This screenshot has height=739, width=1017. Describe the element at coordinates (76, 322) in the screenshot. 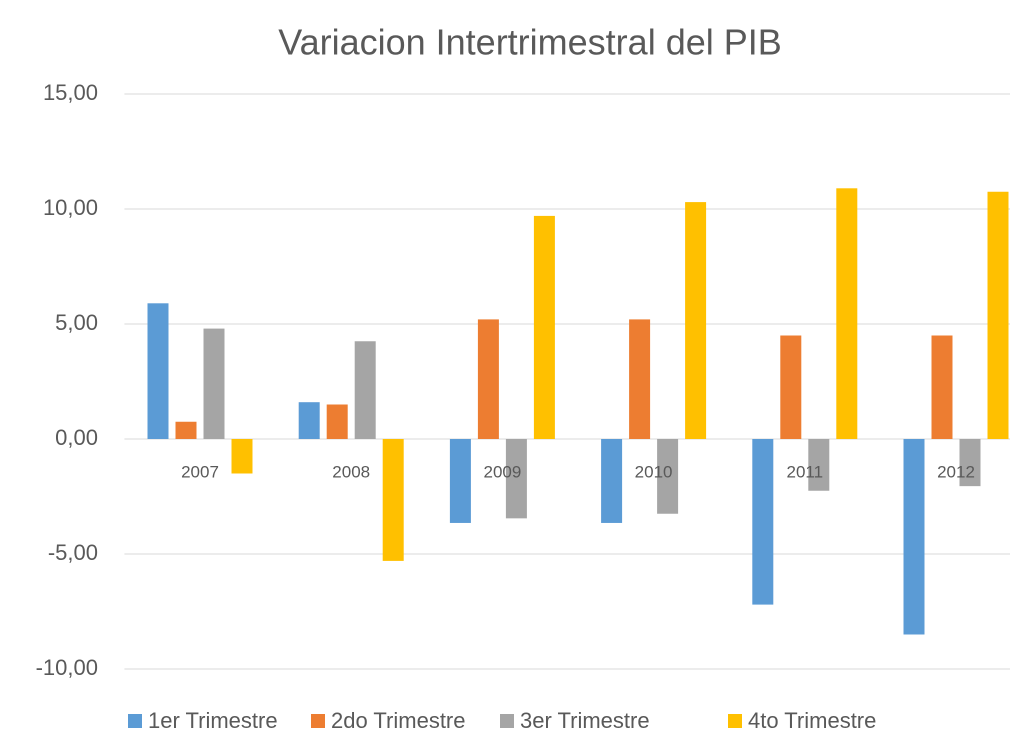

I see `y-tick-label: 5,00` at that location.